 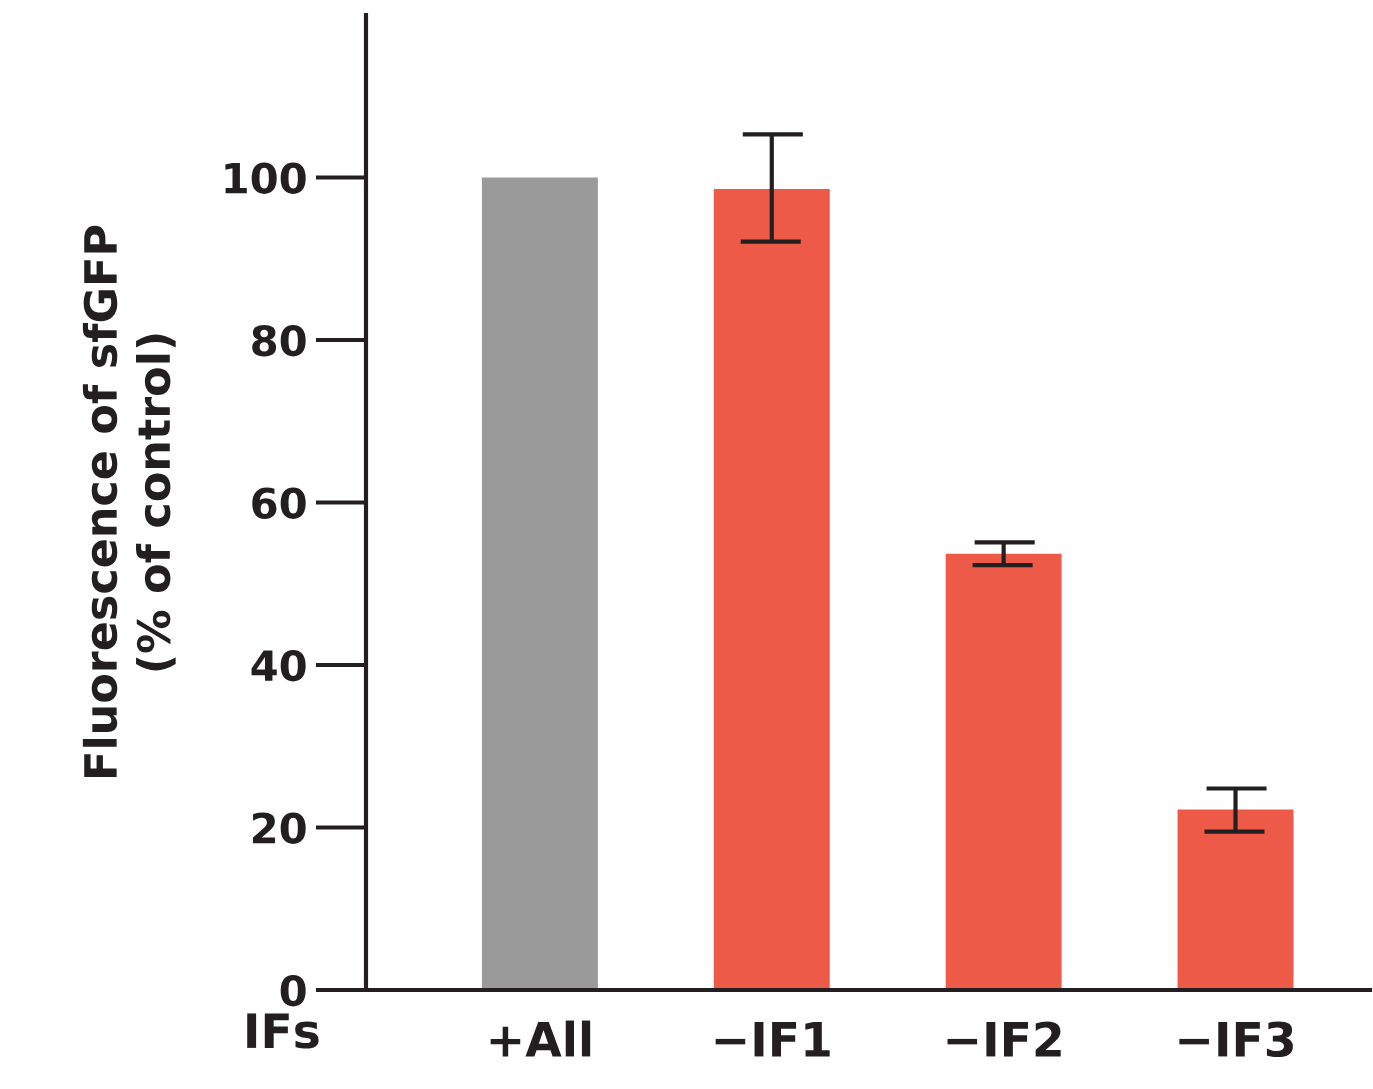 What do you see at coordinates (279, 503) in the screenshot?
I see `y-tick-label: 60` at bounding box center [279, 503].